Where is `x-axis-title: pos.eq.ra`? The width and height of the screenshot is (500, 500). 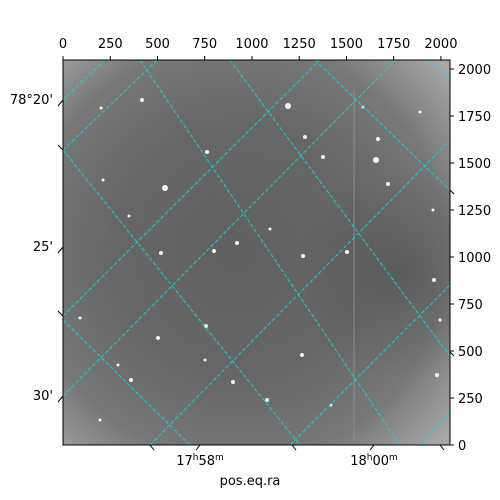 x-axis-title: pos.eq.ra is located at coordinates (250, 481).